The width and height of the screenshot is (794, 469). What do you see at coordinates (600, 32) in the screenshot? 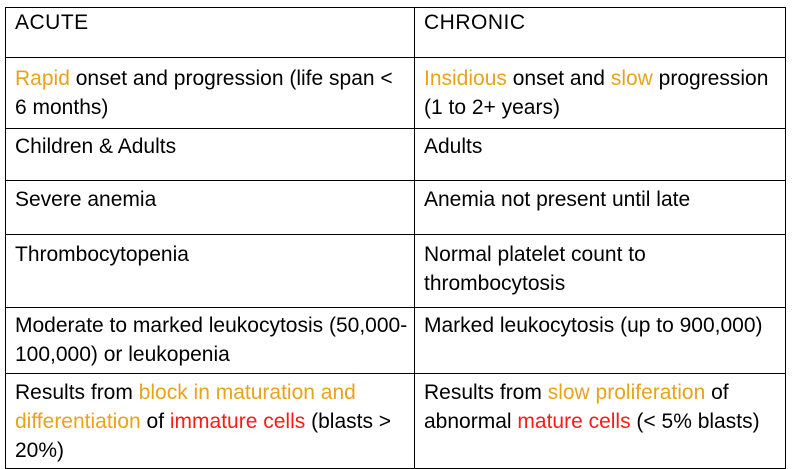
I see `header-chronic: CHRONIC` at bounding box center [600, 32].